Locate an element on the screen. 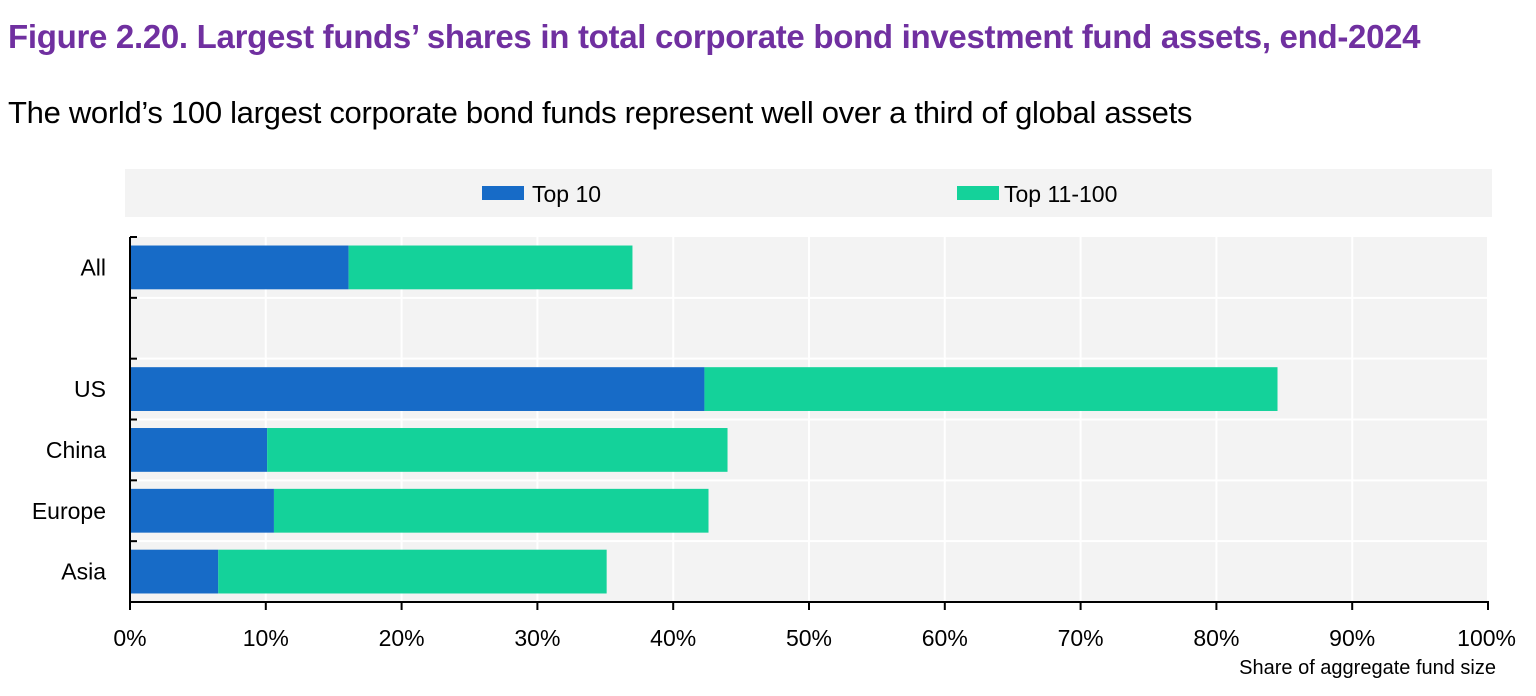 This screenshot has width=1536, height=696. y-tick-label-us: US is located at coordinates (90, 389).